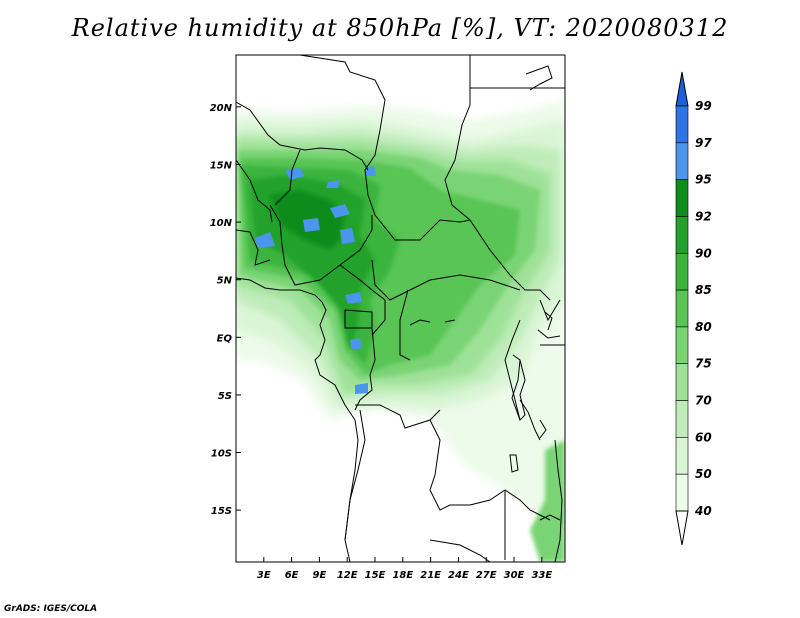  What do you see at coordinates (703, 511) in the screenshot?
I see `colorbar-label: 40` at bounding box center [703, 511].